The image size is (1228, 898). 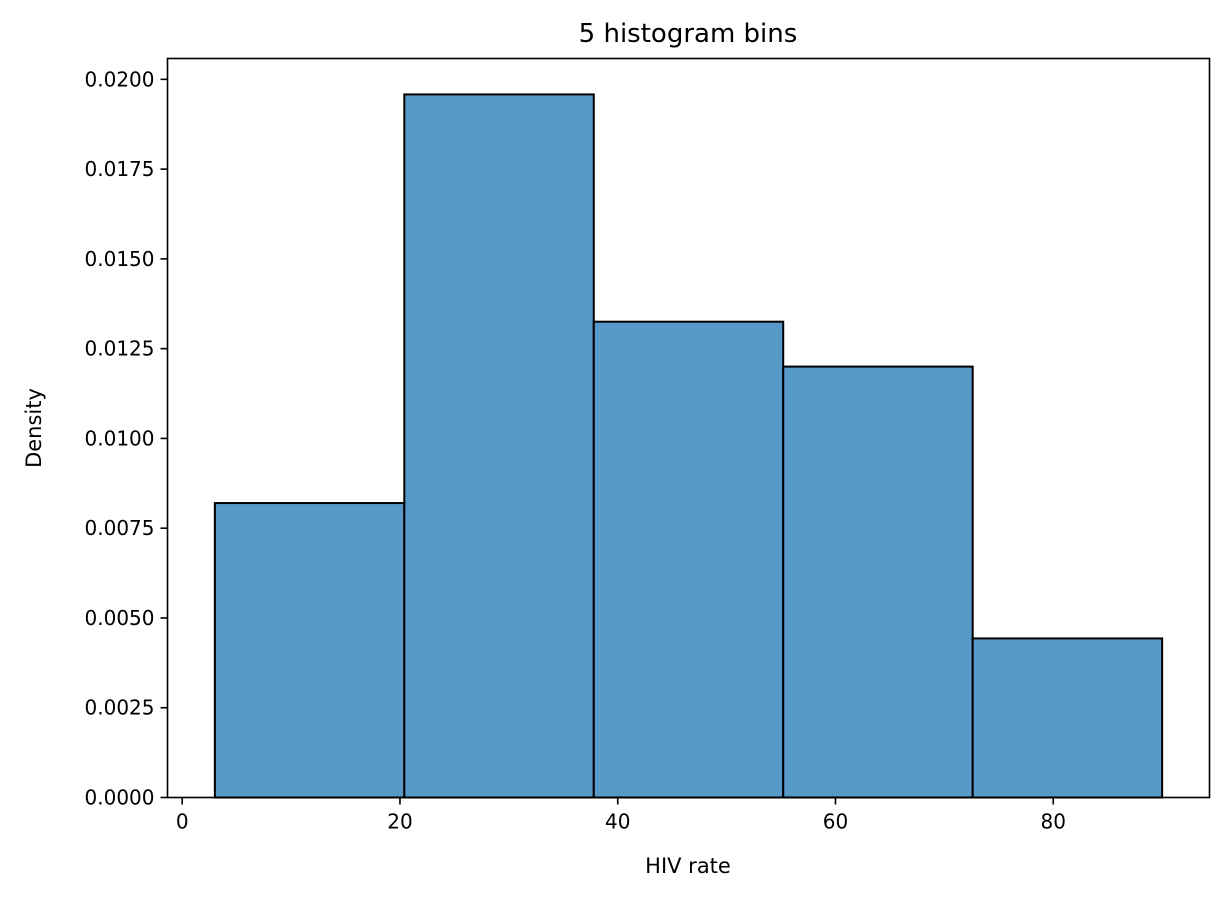 What do you see at coordinates (120, 349) in the screenshot?
I see `y-tick-label: 0.0125` at bounding box center [120, 349].